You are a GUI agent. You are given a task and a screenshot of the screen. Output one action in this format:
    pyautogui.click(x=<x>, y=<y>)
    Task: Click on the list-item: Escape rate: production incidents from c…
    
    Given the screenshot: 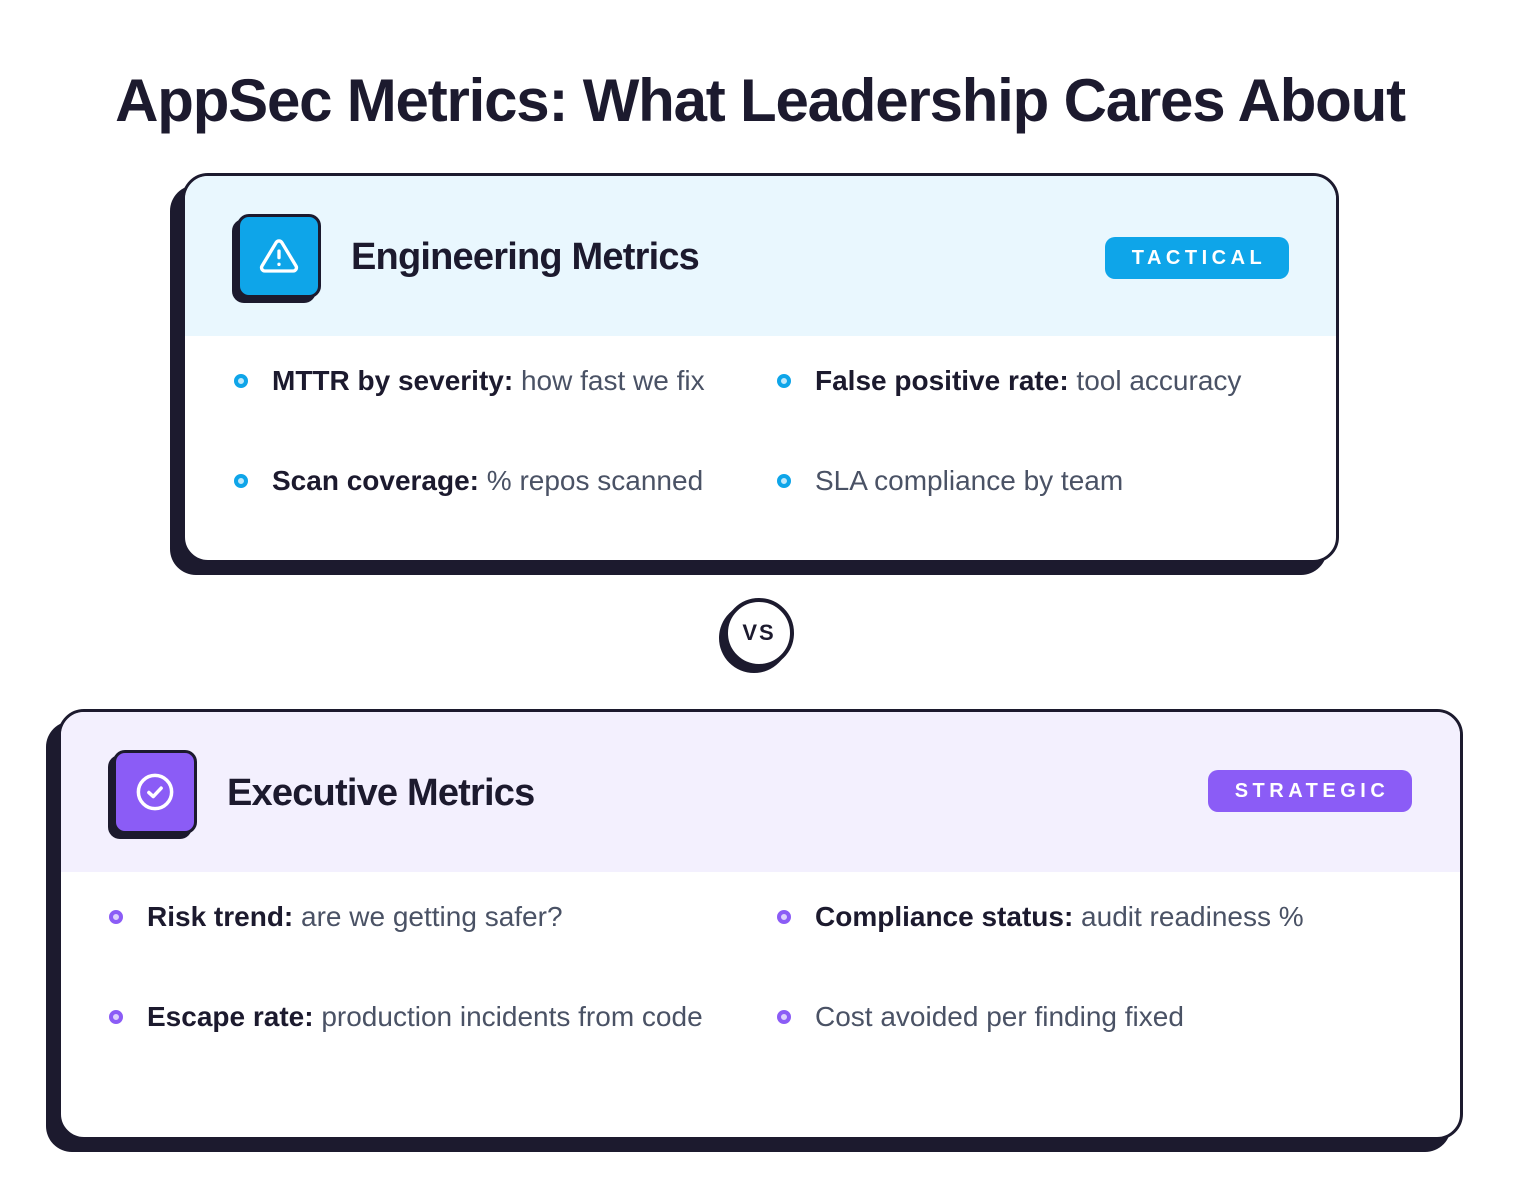 What is the action you would take?
    pyautogui.click(x=408, y=1017)
    